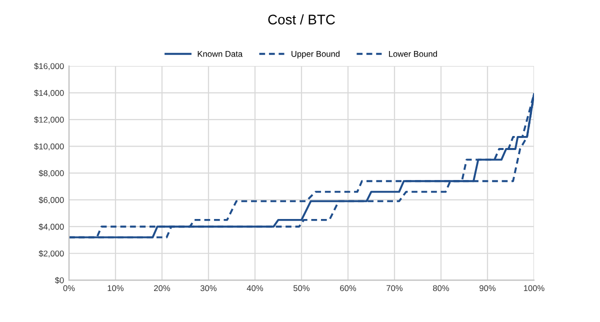 This screenshot has height=322, width=600. I want to click on y-tick-label: $4,000, so click(51, 227).